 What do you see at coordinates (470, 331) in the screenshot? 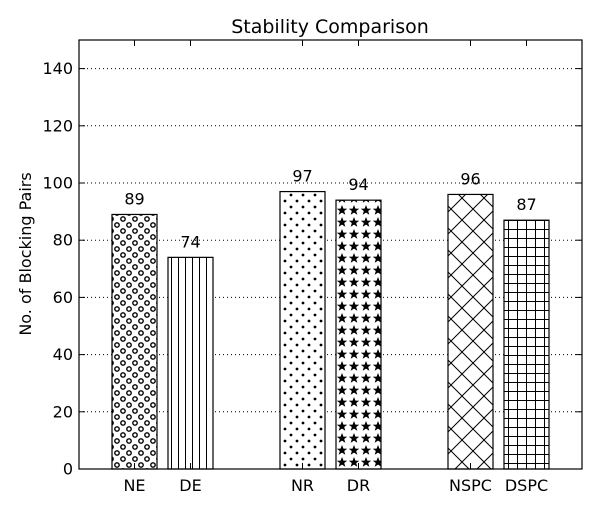
I see `bar-nspc` at bounding box center [470, 331].